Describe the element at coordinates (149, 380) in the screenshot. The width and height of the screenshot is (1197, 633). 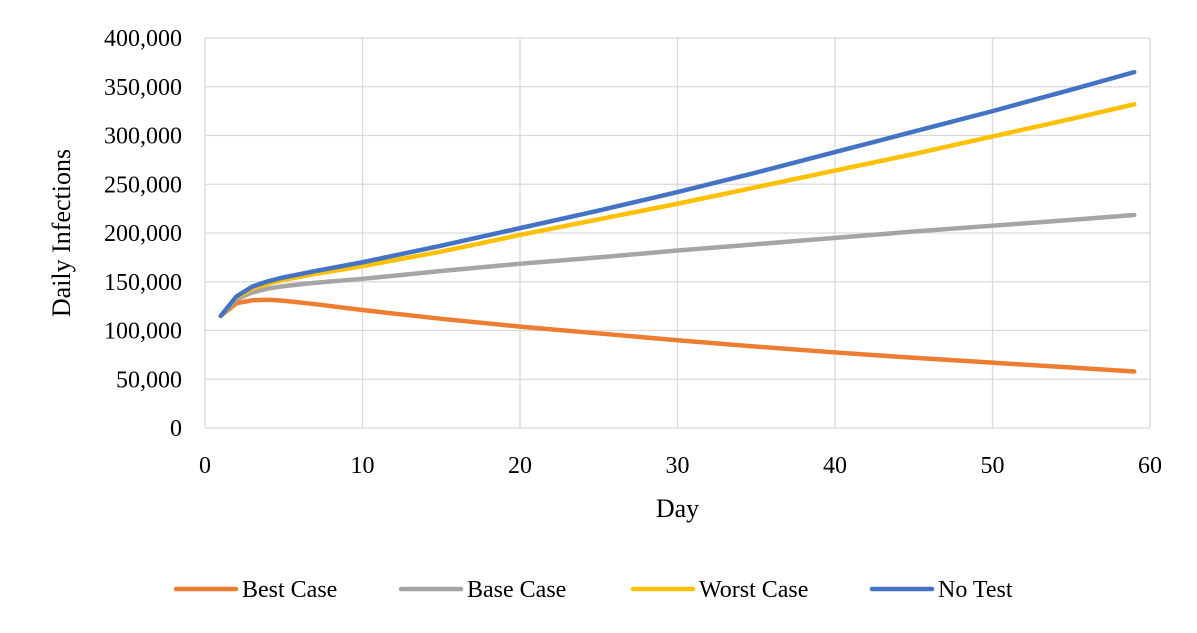
I see `y-tick-label: 50,000` at that location.